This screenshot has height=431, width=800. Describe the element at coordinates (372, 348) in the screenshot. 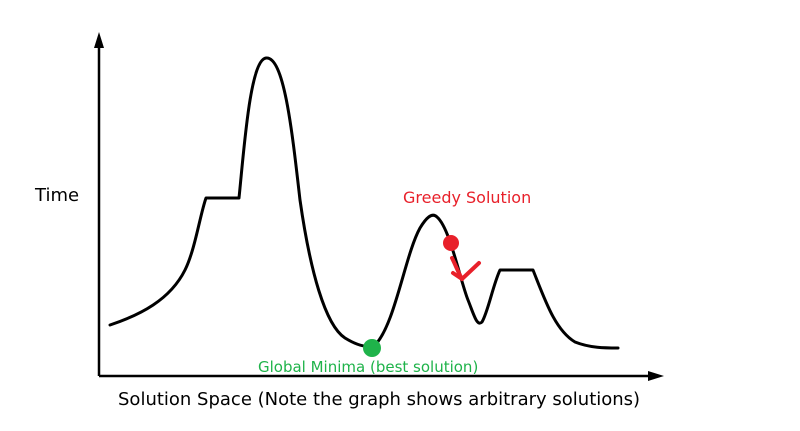

I see `global-minima-dot` at that location.